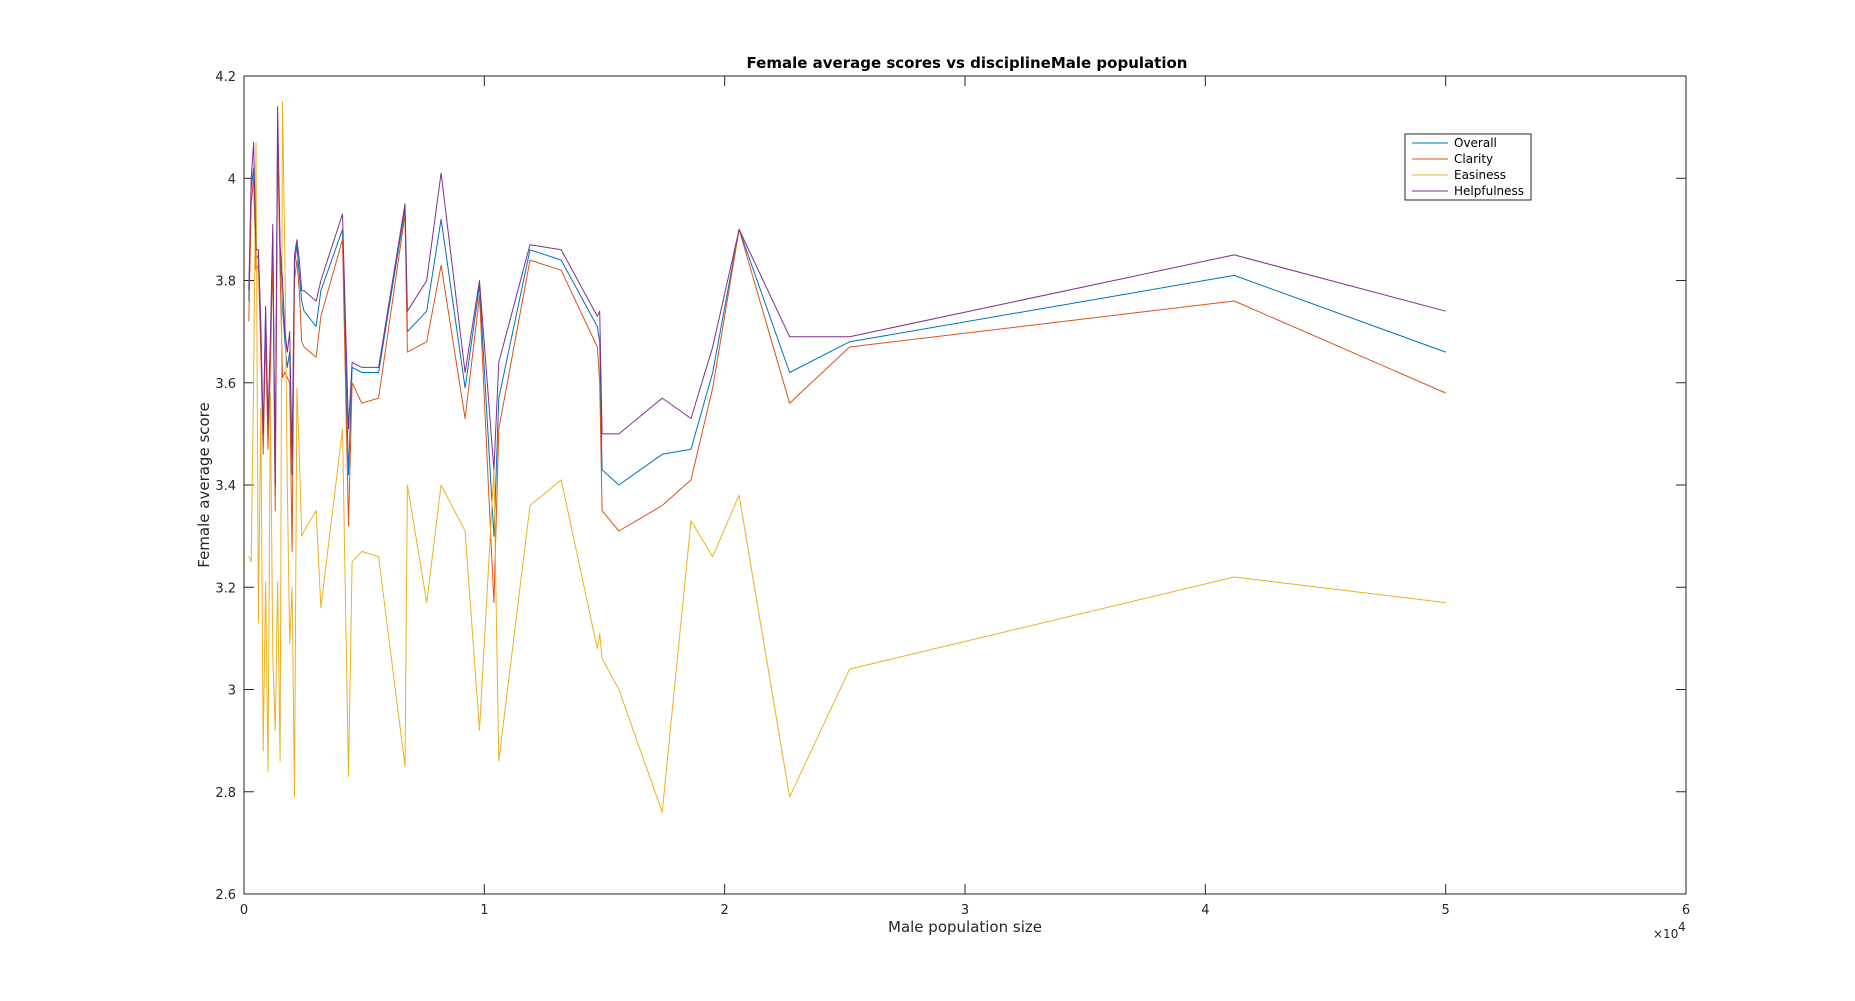  Describe the element at coordinates (1205, 910) in the screenshot. I see `x-tick-label: 4` at that location.